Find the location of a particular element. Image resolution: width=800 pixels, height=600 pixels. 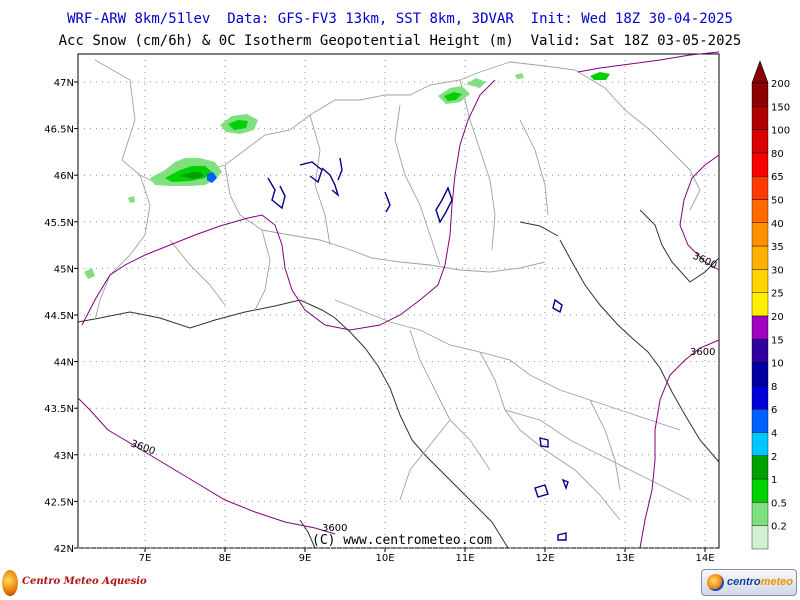

colorbar-extend-arrow is located at coordinates (760, 72).